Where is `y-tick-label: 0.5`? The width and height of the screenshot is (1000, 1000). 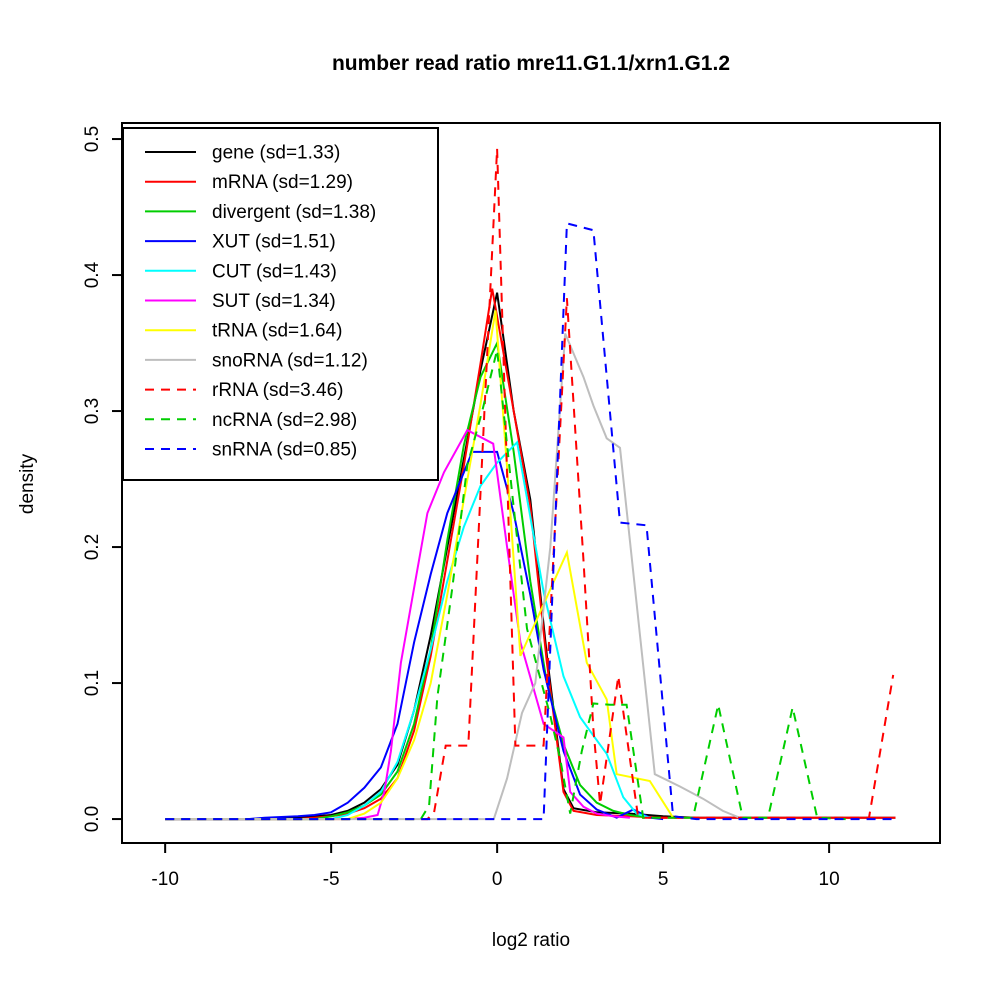 y-tick-label: 0.5 is located at coordinates (92, 139).